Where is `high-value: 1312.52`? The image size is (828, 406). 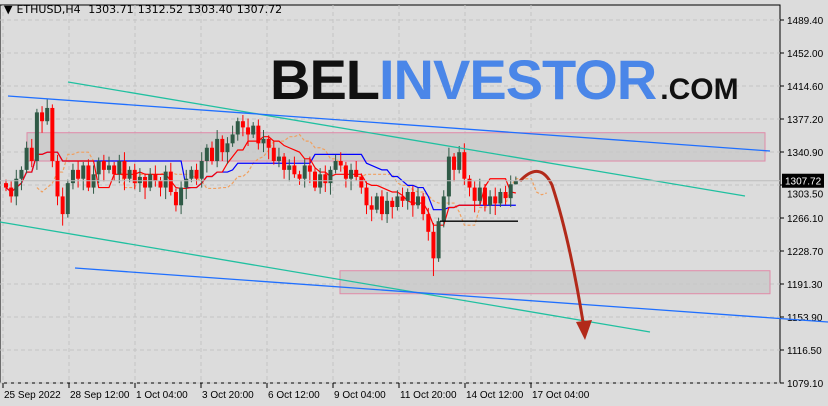 high-value: 1312.52 is located at coordinates (160, 9).